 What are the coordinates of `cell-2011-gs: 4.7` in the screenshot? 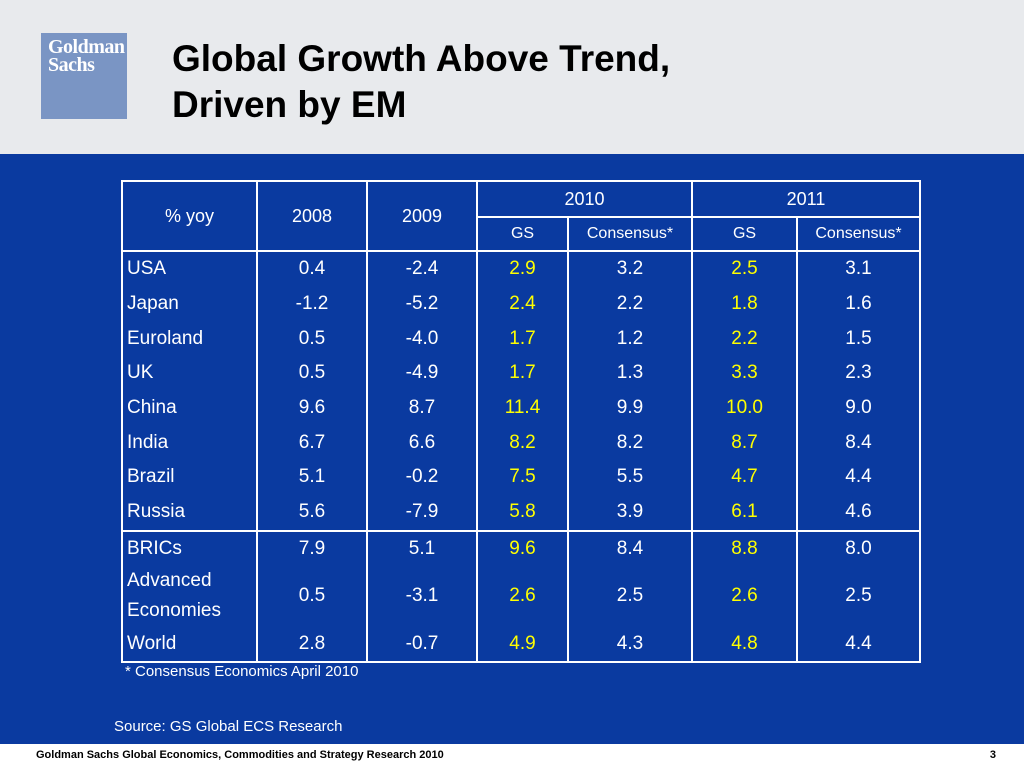 It's located at (744, 477).